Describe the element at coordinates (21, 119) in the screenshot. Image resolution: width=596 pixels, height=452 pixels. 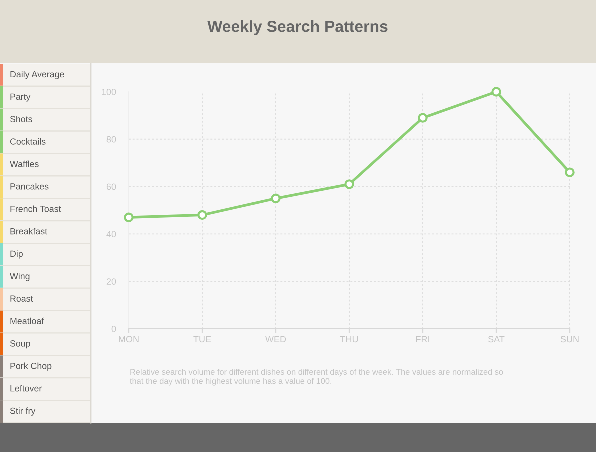
I see `text: Shots` at that location.